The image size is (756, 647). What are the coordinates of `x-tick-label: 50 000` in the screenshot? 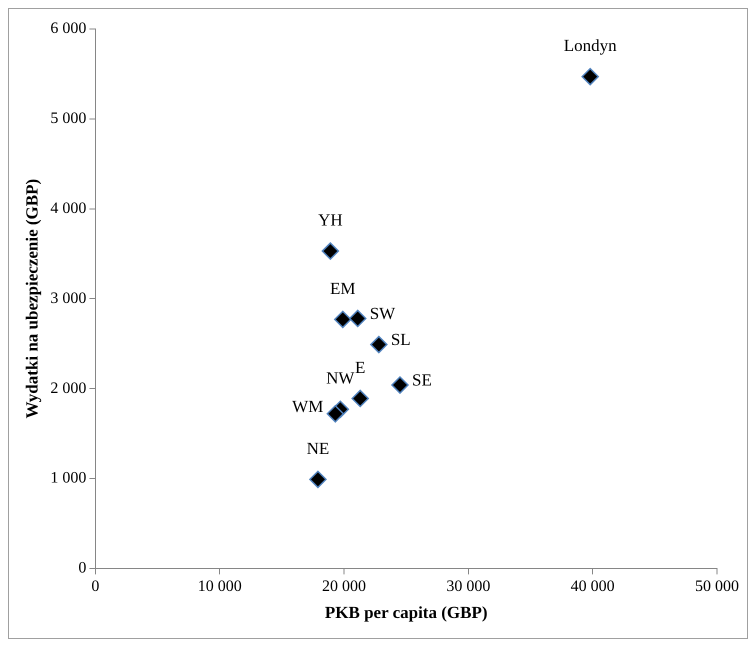 It's located at (717, 587).